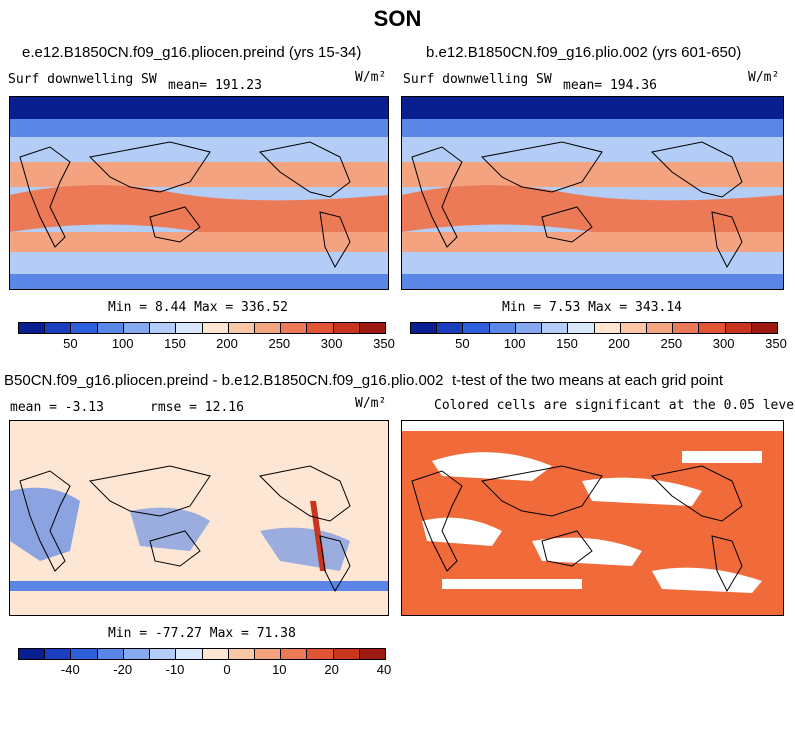 The width and height of the screenshot is (795, 733). Describe the element at coordinates (477, 79) in the screenshot. I see `panel2-variable-label: Surf downwelling SW` at that location.